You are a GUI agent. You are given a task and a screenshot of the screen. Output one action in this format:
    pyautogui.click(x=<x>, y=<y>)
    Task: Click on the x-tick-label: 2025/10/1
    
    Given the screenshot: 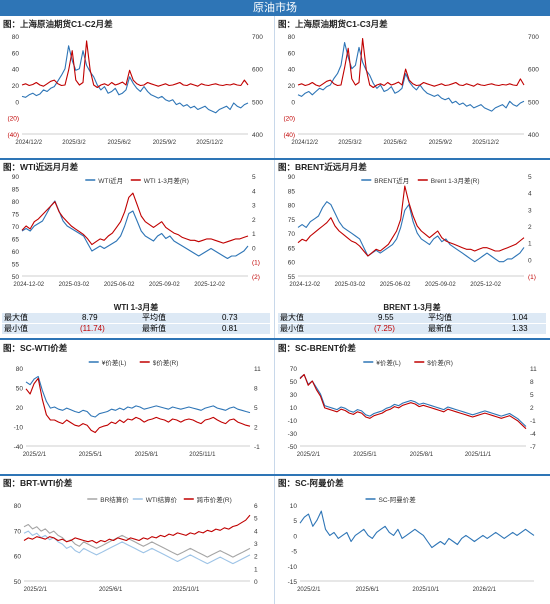 What is the action you would take?
    pyautogui.click(x=425, y=590)
    